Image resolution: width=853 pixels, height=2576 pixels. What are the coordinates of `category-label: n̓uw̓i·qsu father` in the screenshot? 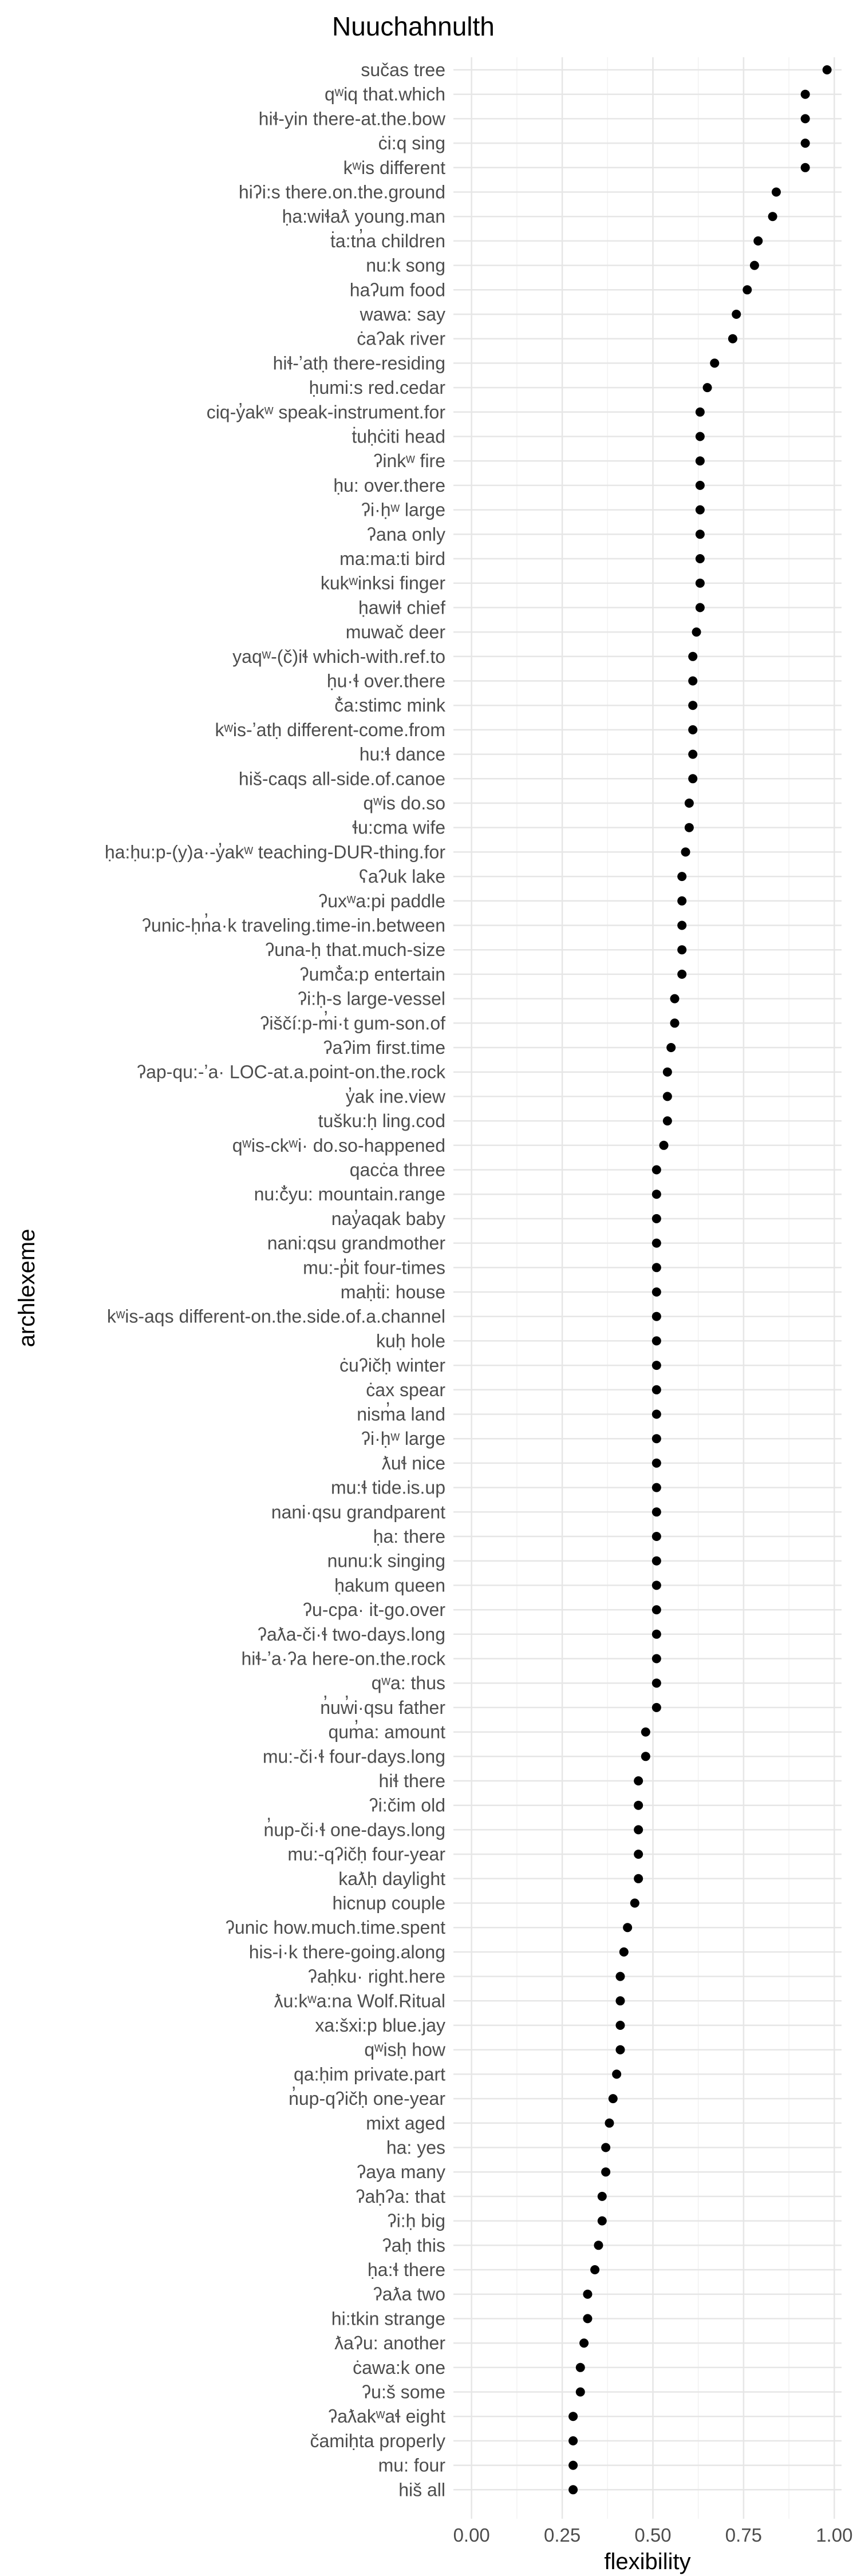 It's located at (382, 1706).